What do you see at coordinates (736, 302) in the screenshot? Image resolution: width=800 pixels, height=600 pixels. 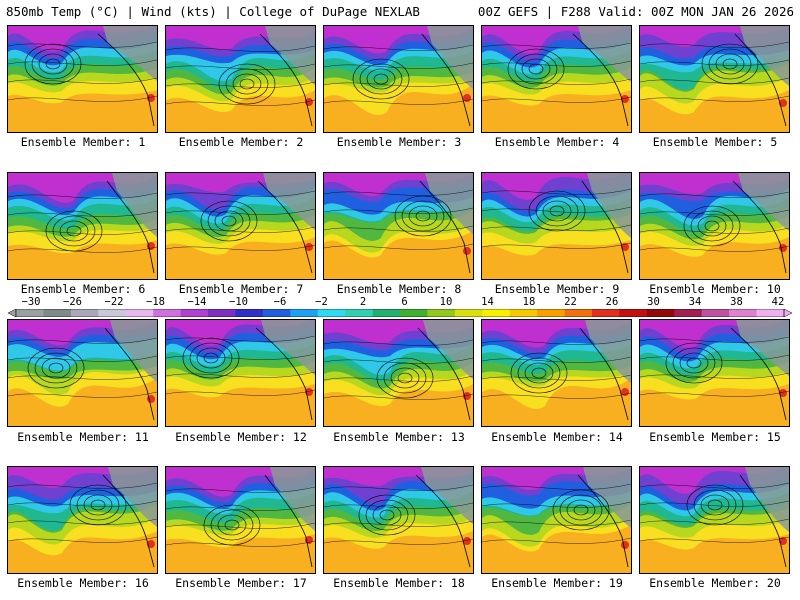 I see `colorbar-tick: 38` at bounding box center [736, 302].